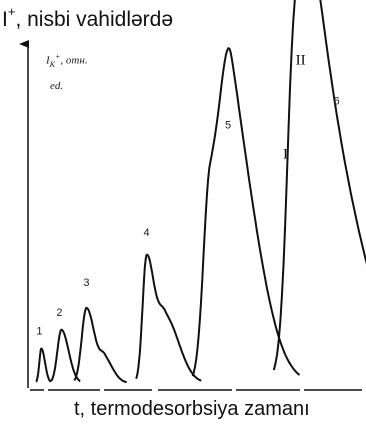 This screenshot has height=425, width=366. I want to click on inner-y-label-line2: ed., so click(57, 86).